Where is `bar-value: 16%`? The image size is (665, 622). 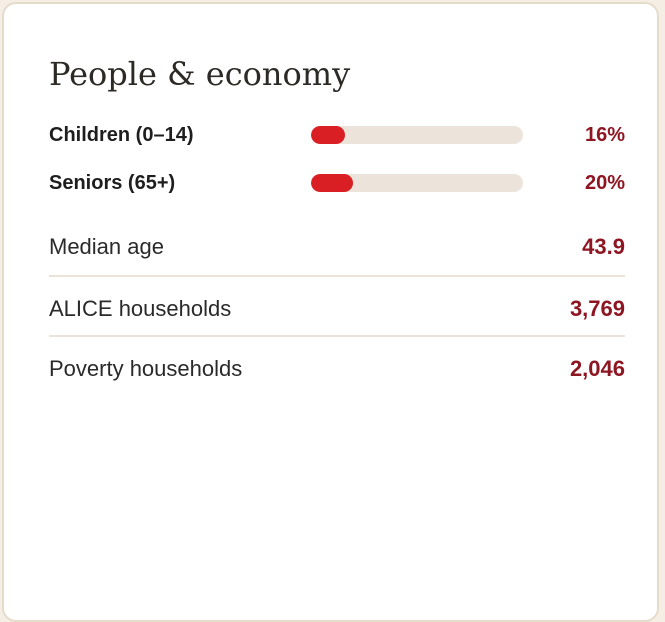
bar-value: 16% is located at coordinates (604, 135).